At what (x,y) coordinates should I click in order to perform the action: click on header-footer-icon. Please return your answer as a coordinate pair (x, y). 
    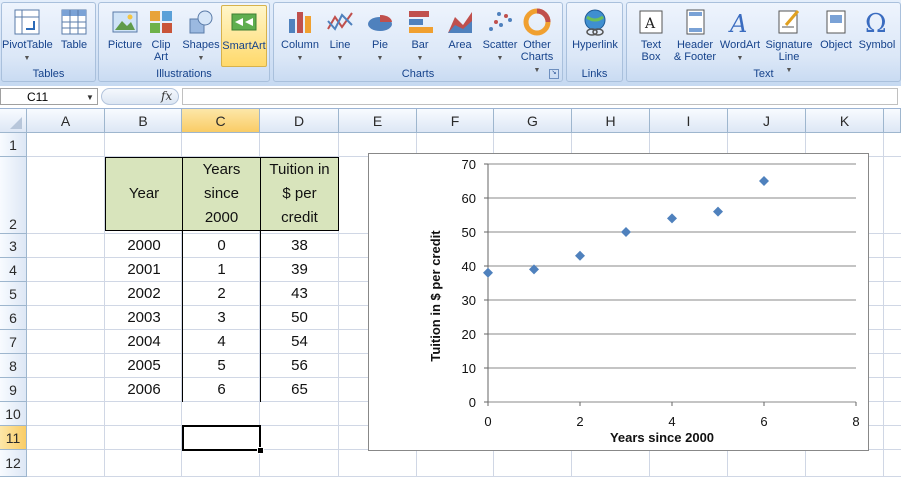
    Looking at the image, I should click on (695, 22).